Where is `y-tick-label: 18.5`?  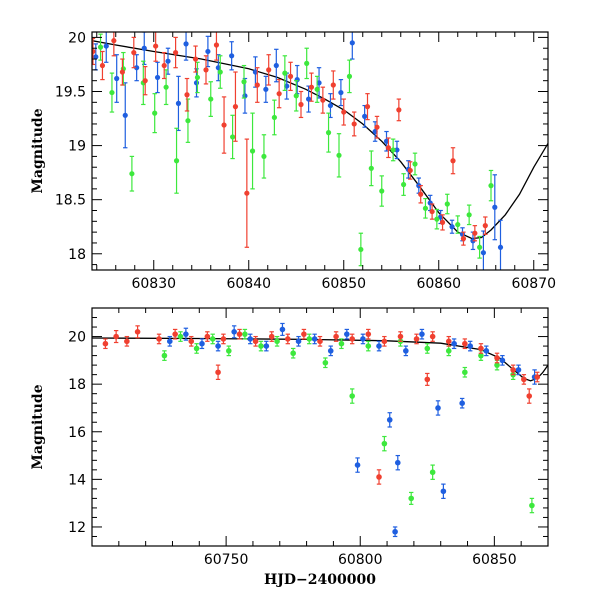 y-tick-label: 18.5 is located at coordinates (70, 201).